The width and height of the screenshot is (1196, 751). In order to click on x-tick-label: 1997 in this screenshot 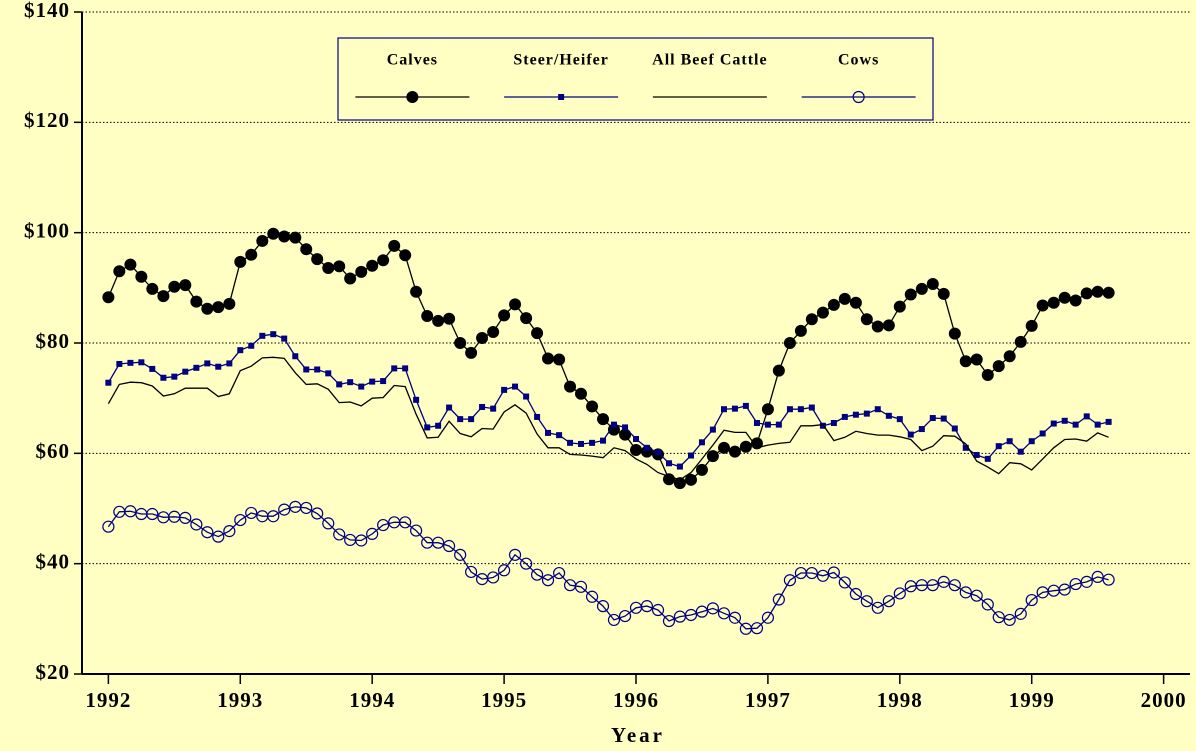, I will do `click(768, 700)`.